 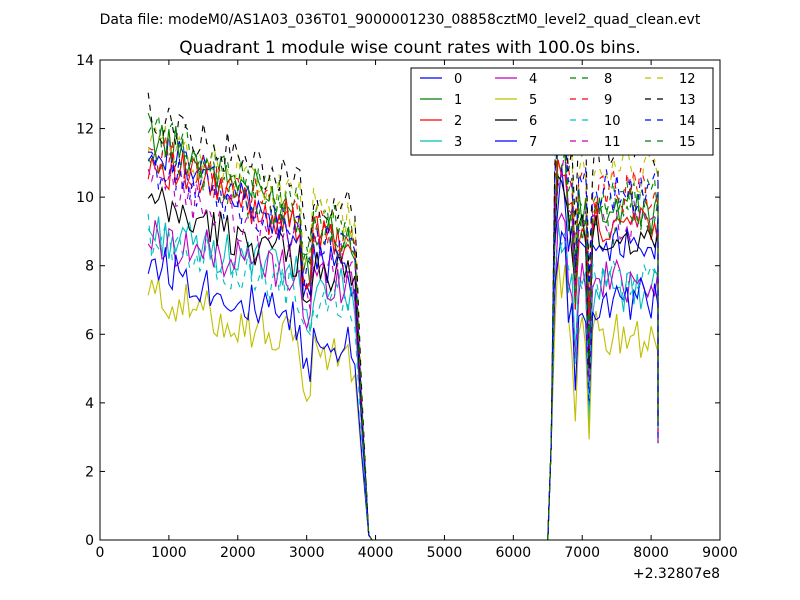 I want to click on x-tick-label: 0, so click(x=100, y=553).